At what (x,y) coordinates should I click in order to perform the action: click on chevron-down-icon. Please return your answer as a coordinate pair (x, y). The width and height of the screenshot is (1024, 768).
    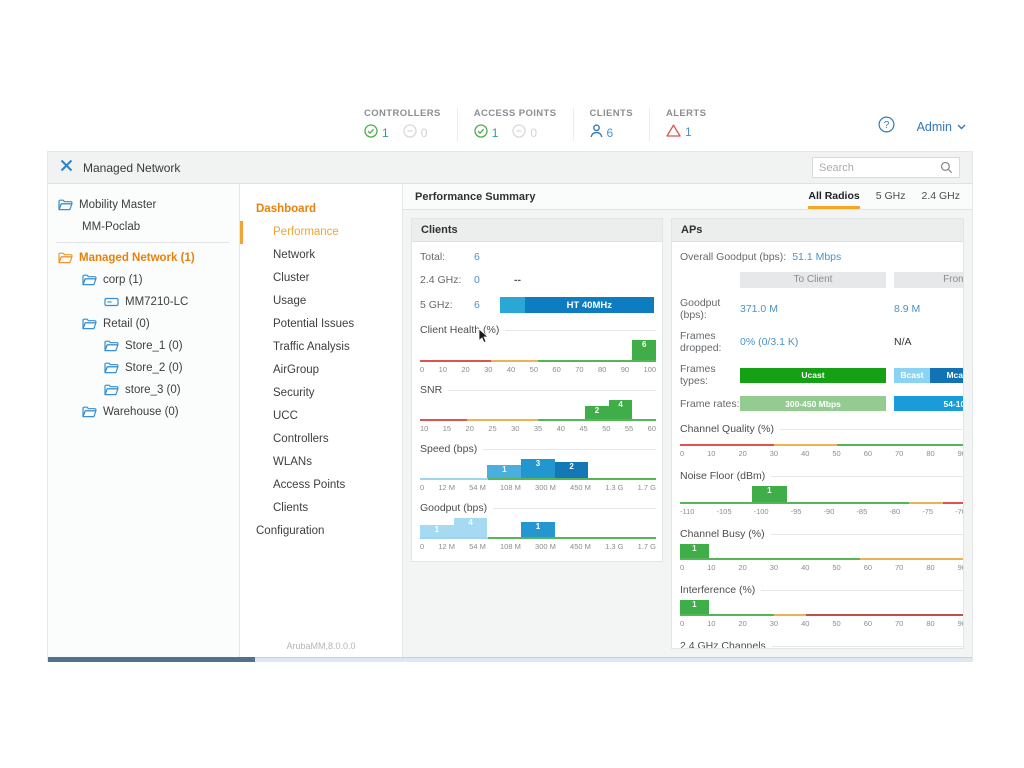
    Looking at the image, I should click on (961, 127).